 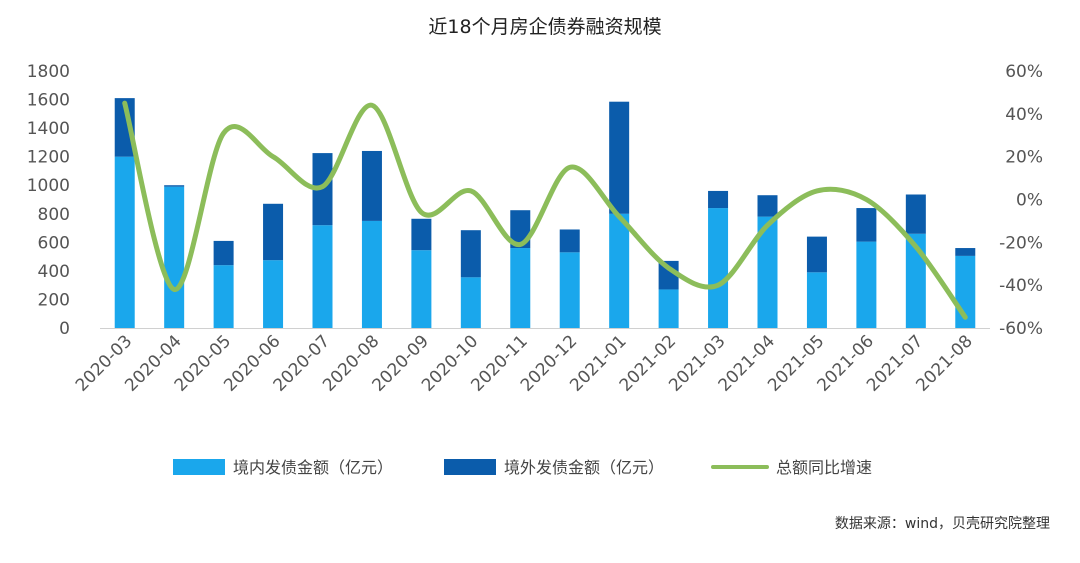 I want to click on y-right-tick: 0%, so click(x=1029, y=201).